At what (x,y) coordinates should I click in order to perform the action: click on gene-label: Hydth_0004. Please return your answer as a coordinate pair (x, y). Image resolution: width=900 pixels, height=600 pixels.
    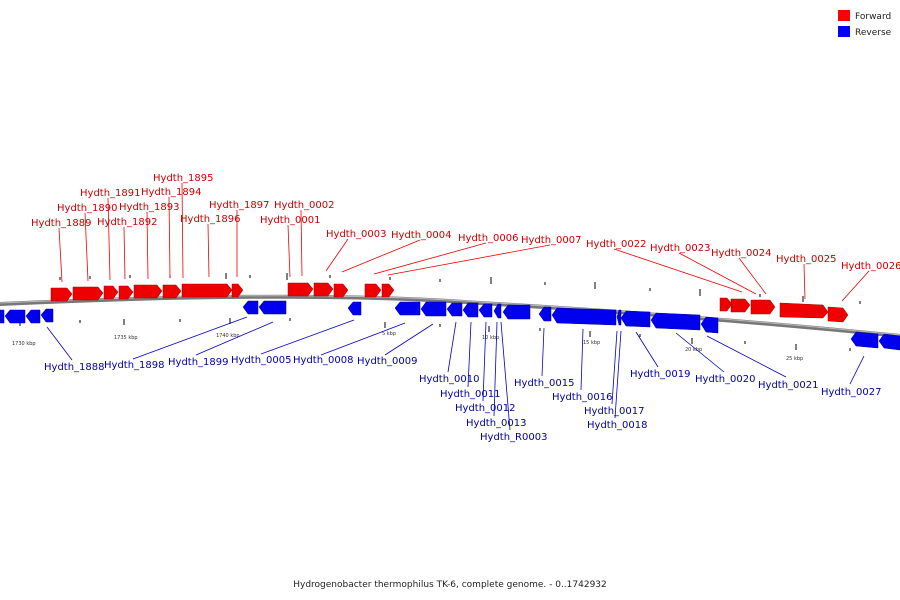
    Looking at the image, I should click on (421, 235).